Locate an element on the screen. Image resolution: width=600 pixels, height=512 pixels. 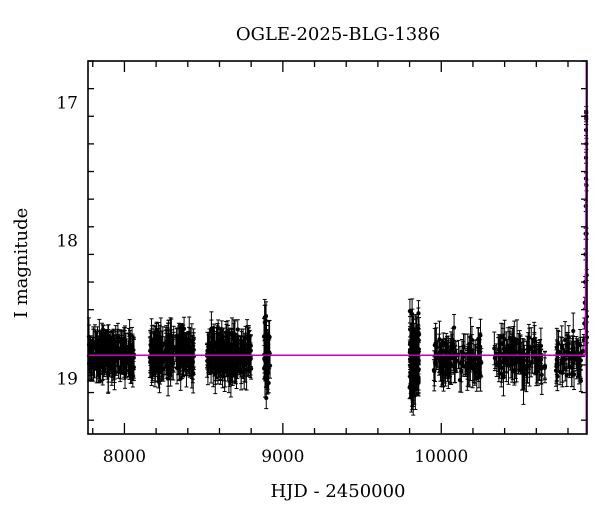
y-tick-label: 17 is located at coordinates (67, 103).